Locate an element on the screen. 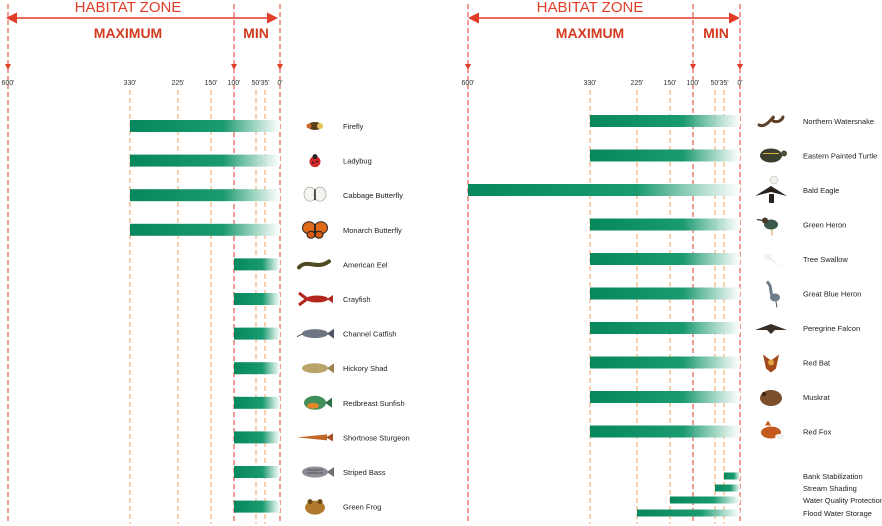 The height and width of the screenshot is (526, 882). species-label: Bald Eagle is located at coordinates (821, 190).